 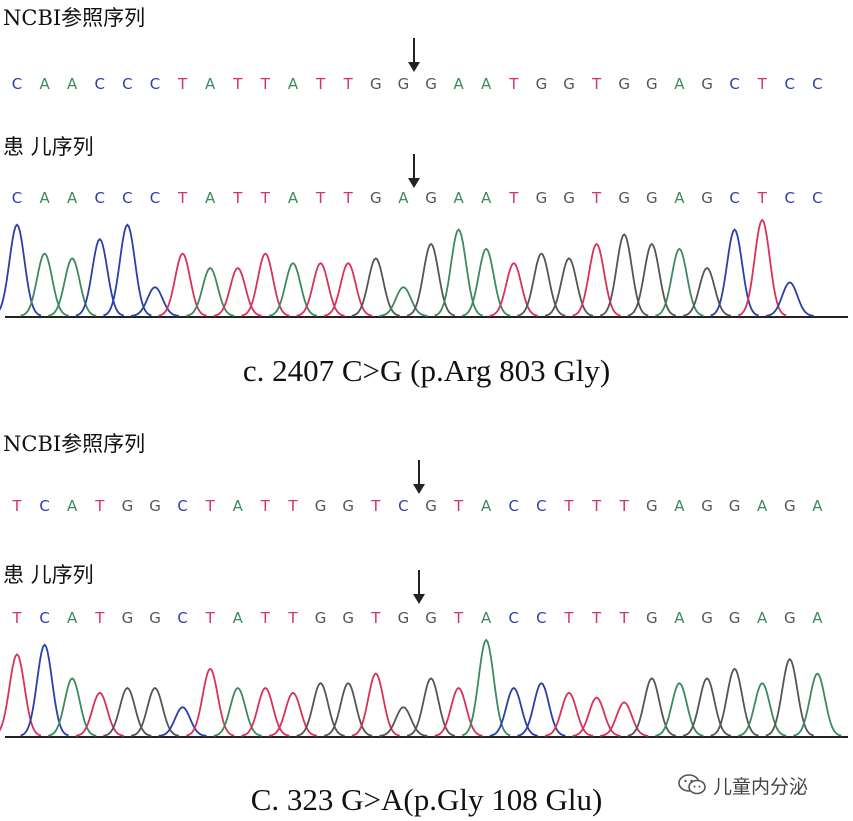 What do you see at coordinates (790, 84) in the screenshot?
I see `panel-1-reference-base-29: C` at bounding box center [790, 84].